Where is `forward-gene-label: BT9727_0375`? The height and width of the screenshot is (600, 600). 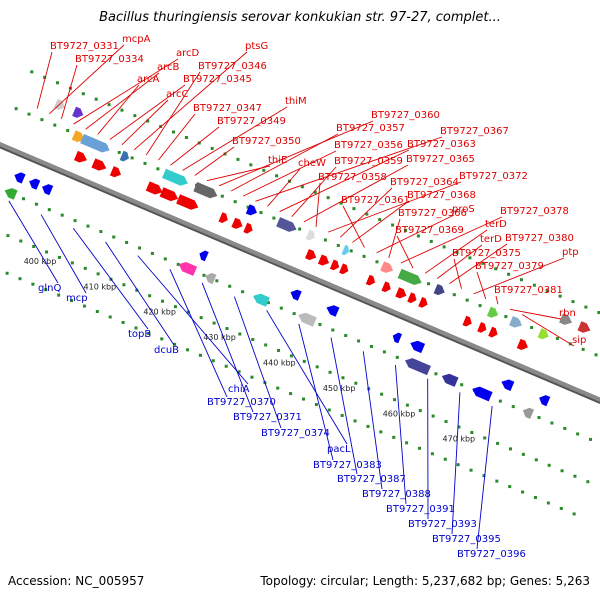 forward-gene-label: BT9727_0375 is located at coordinates (486, 253).